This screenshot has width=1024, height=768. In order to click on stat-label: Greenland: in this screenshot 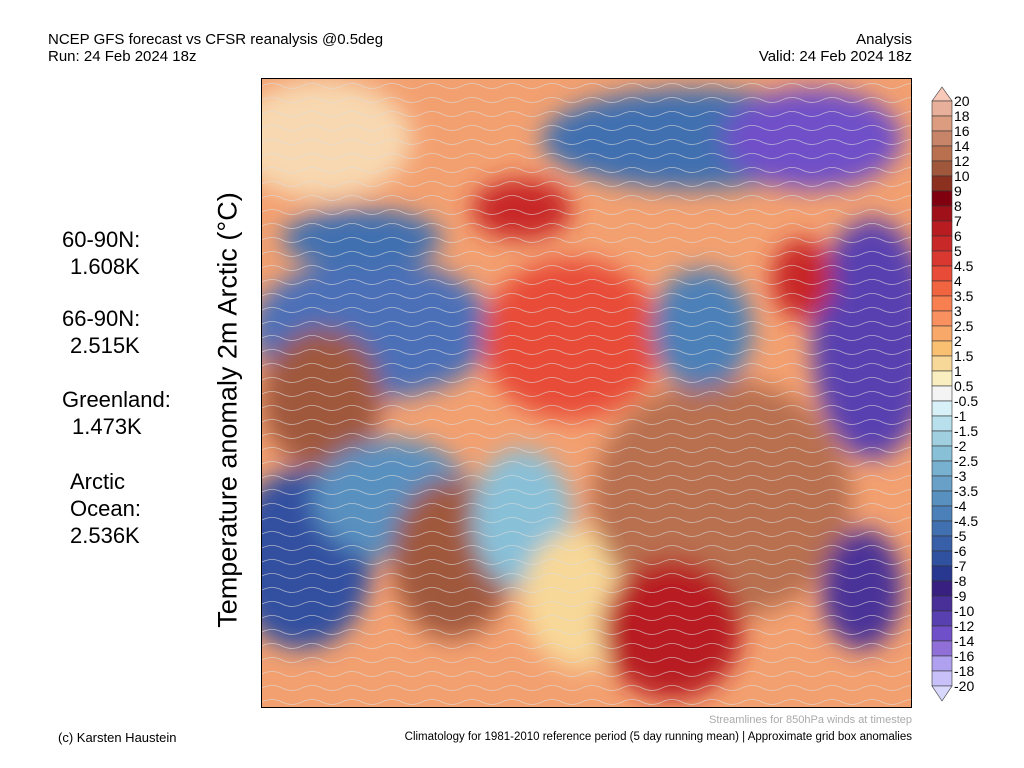, I will do `click(116, 399)`.